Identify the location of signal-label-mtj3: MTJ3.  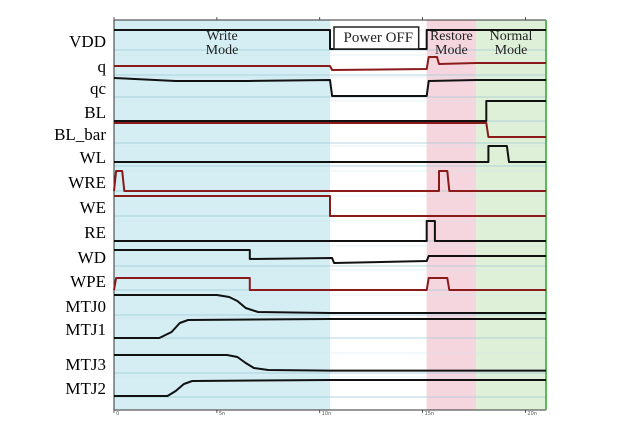
(85, 364).